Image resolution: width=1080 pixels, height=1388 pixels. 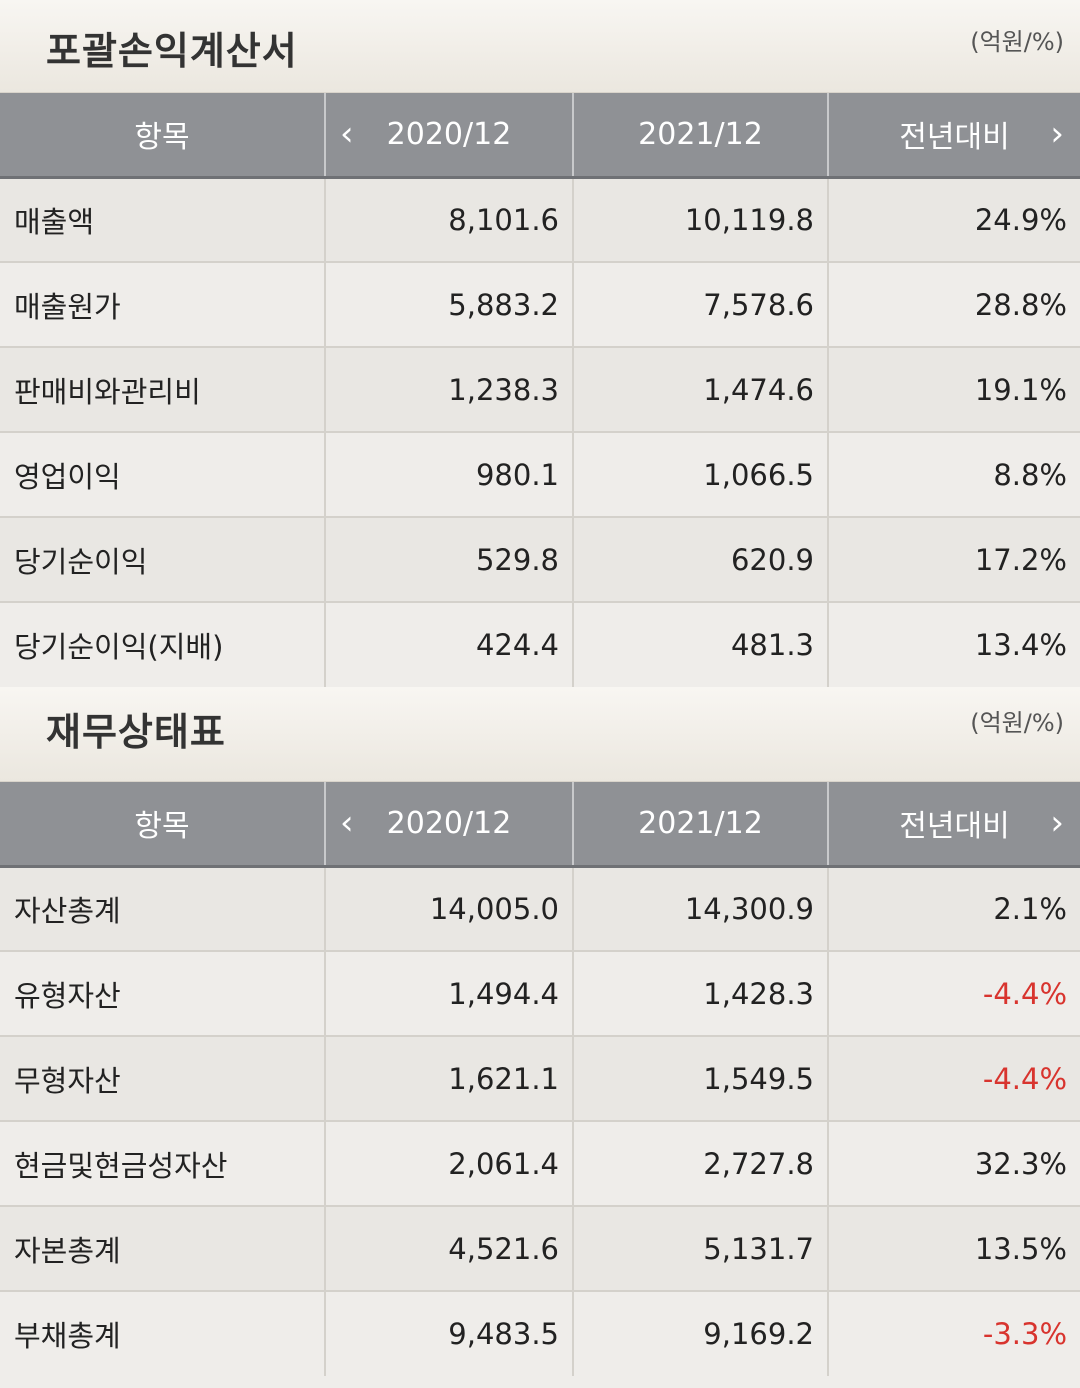 I want to click on row-label: 매출원가, so click(x=162, y=304).